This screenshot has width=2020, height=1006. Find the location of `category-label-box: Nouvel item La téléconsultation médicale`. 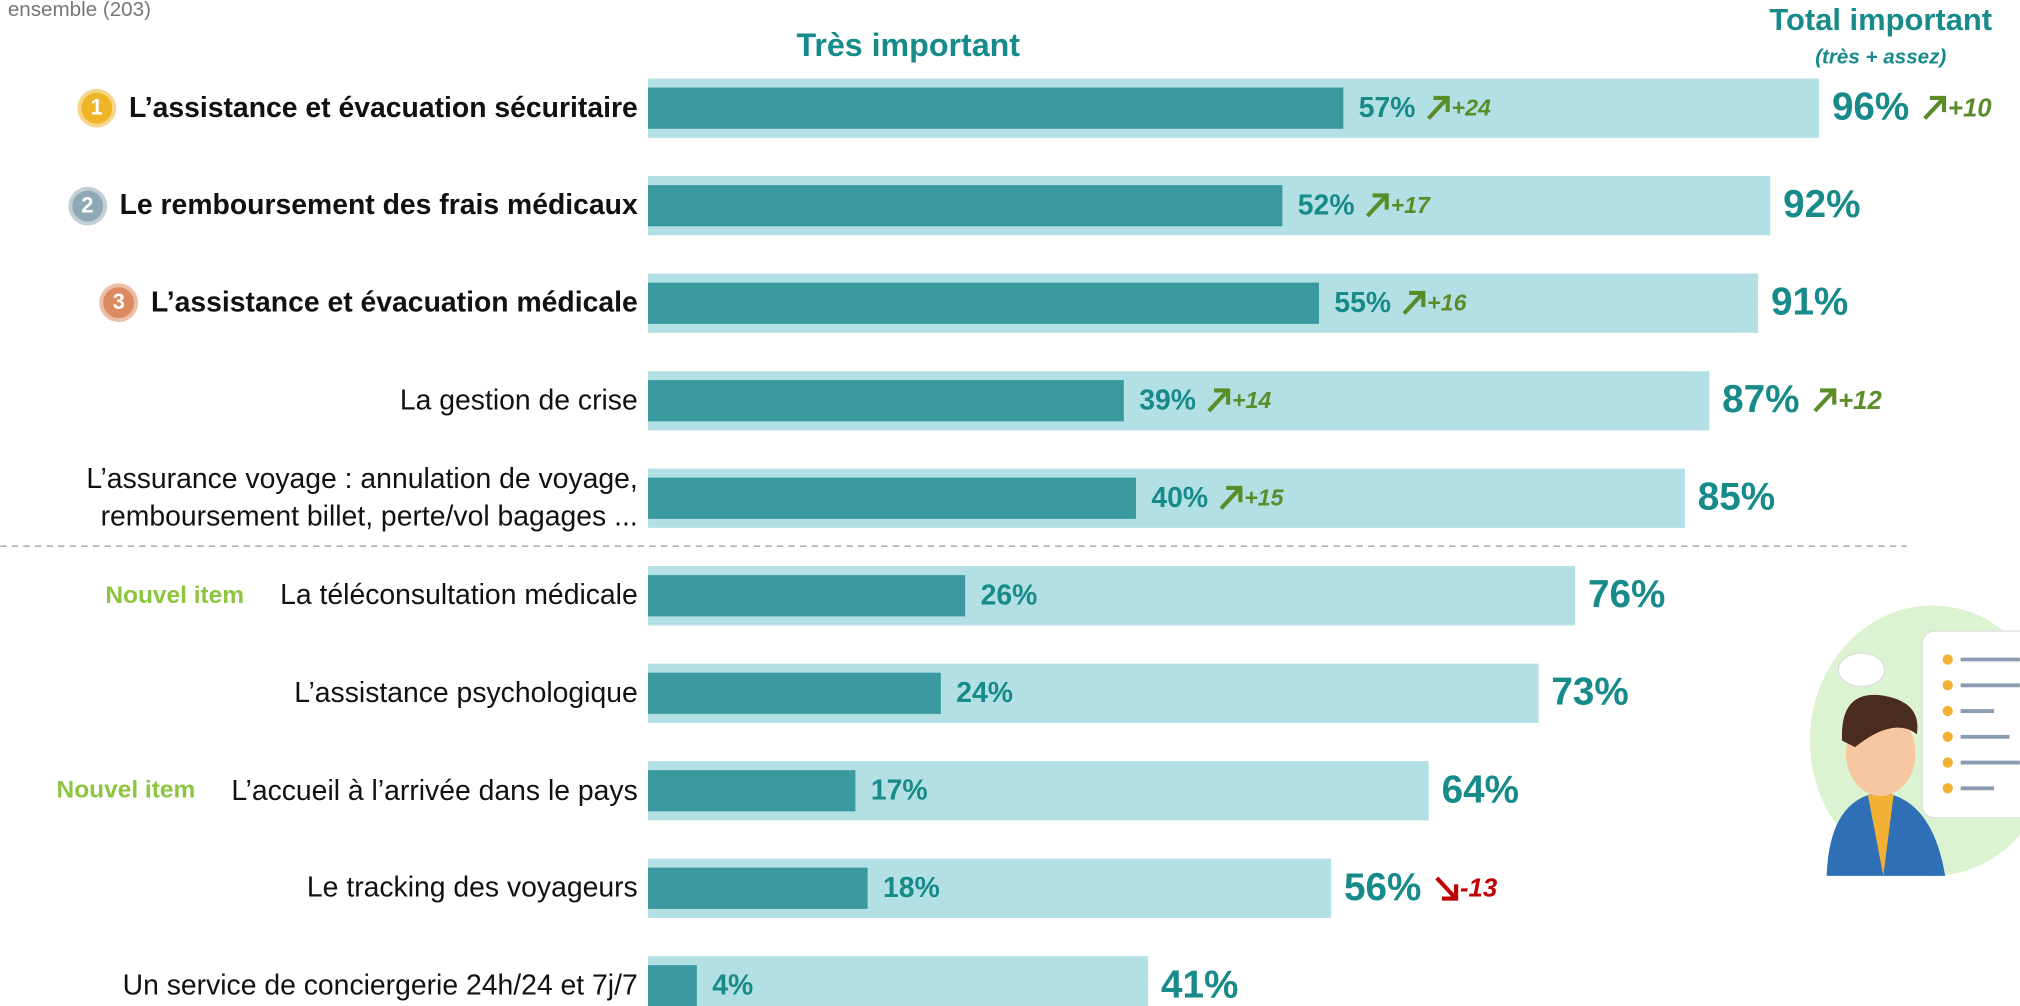

category-label-box: Nouvel item La téléconsultation médicale is located at coordinates (319, 596).